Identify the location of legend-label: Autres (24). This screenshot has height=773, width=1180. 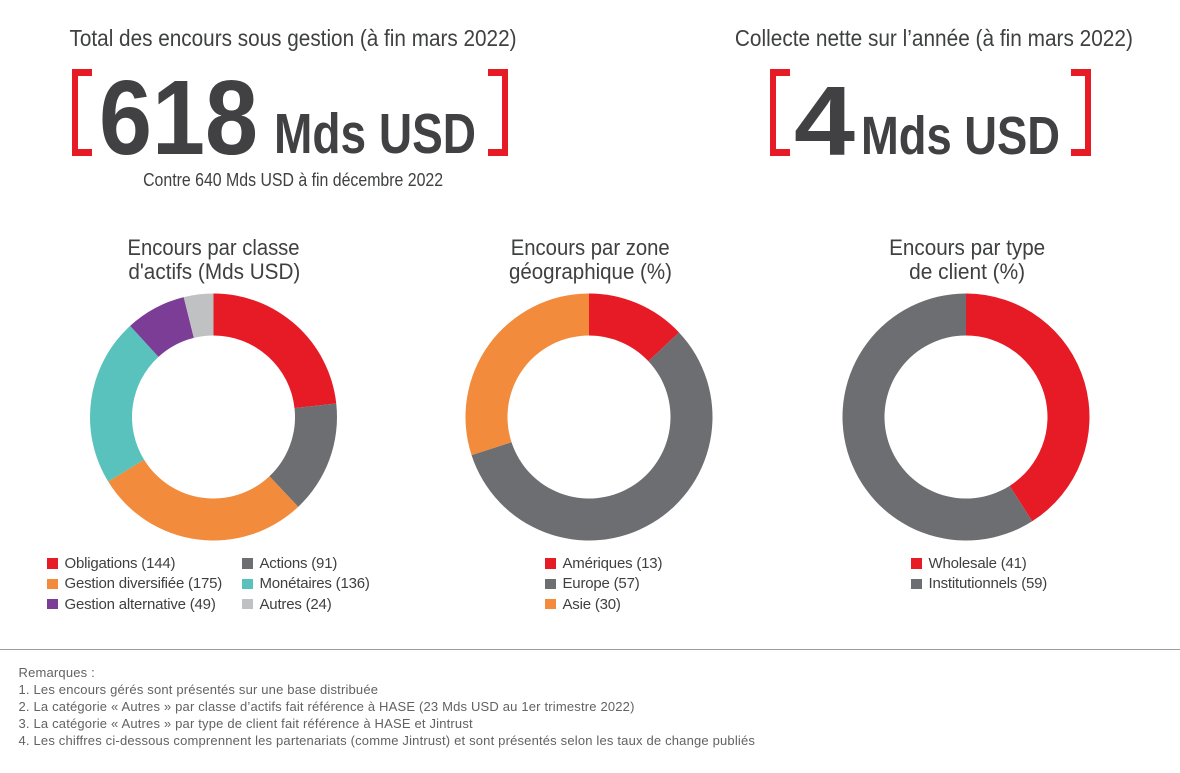
(295, 604).